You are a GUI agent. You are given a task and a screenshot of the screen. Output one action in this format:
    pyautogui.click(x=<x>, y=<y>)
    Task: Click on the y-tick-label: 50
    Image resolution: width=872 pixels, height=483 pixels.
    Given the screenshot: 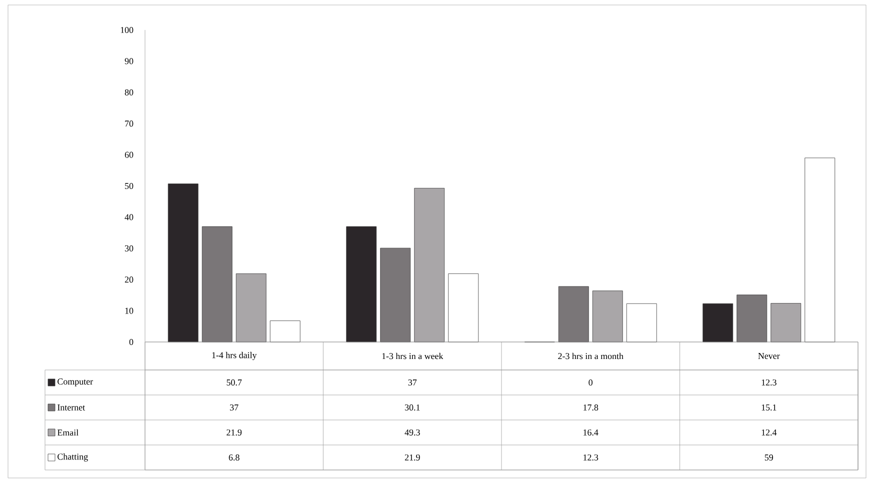 What is the action you would take?
    pyautogui.click(x=129, y=186)
    